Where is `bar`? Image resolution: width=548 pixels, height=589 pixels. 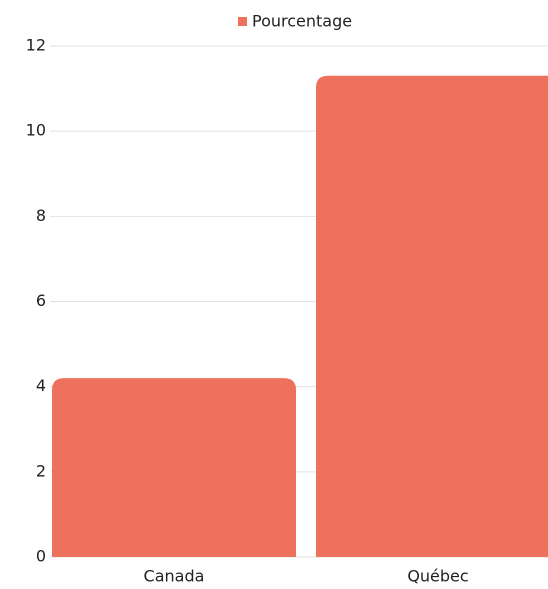 bar is located at coordinates (174, 467).